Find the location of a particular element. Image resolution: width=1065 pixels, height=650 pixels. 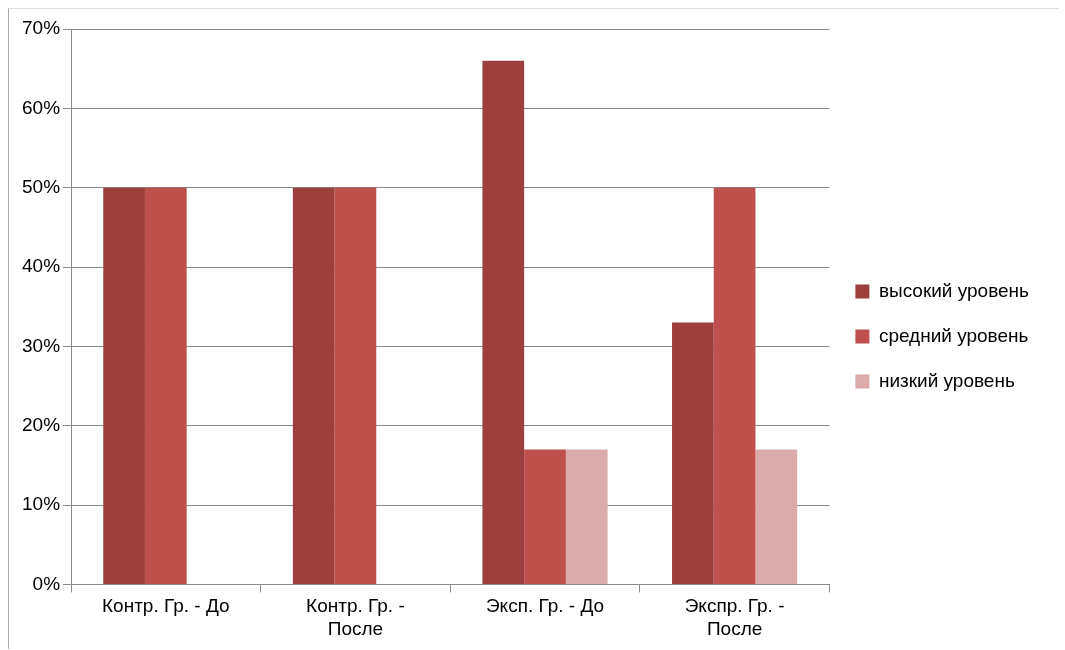

x-tick-label: Контр. Гр. - До is located at coordinates (166, 606).